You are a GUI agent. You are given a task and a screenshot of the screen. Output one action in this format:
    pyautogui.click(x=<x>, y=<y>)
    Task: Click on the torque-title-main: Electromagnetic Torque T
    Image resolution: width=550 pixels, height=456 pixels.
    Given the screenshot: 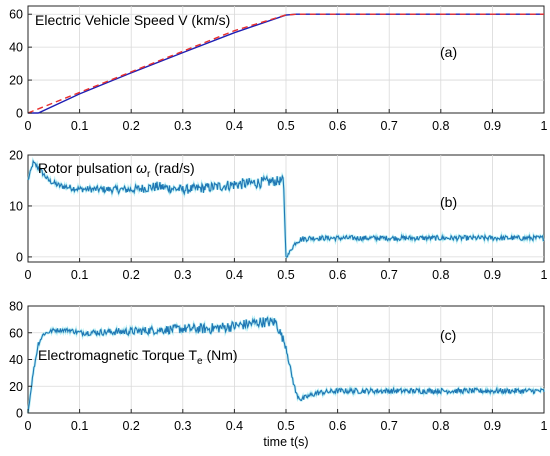 What is the action you would take?
    pyautogui.click(x=117, y=355)
    